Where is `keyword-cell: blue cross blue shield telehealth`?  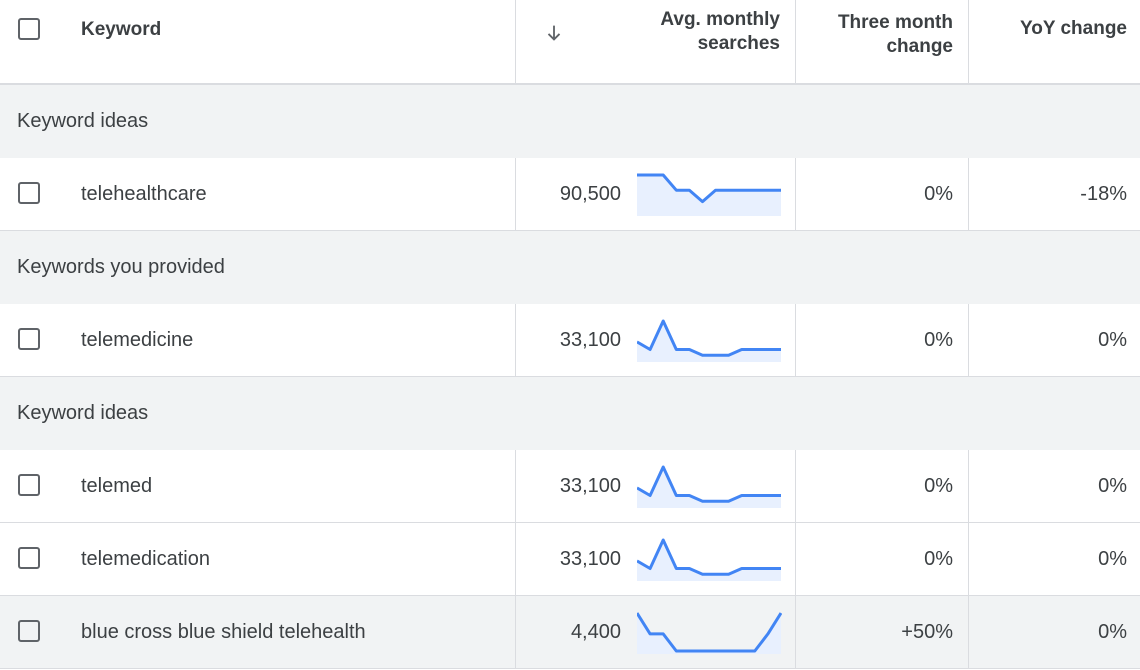
keyword-cell: blue cross blue shield telehealth is located at coordinates (258, 632).